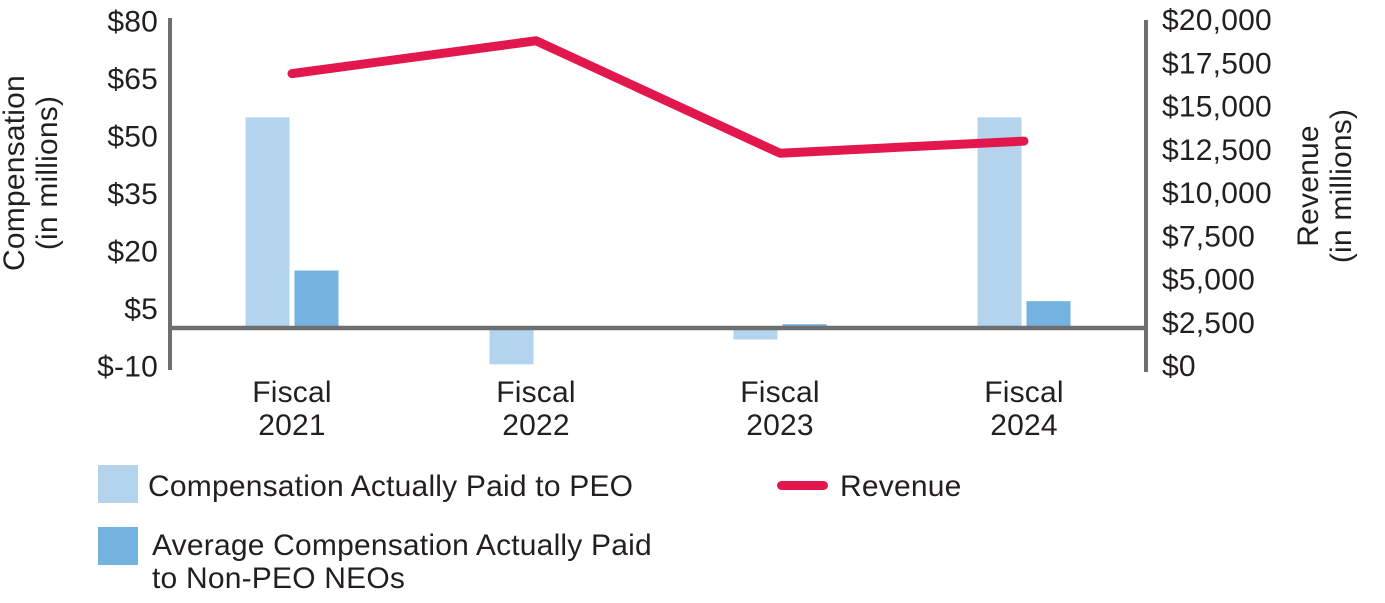 This screenshot has height=603, width=1385. I want to click on revenue-line, so click(658, 97).